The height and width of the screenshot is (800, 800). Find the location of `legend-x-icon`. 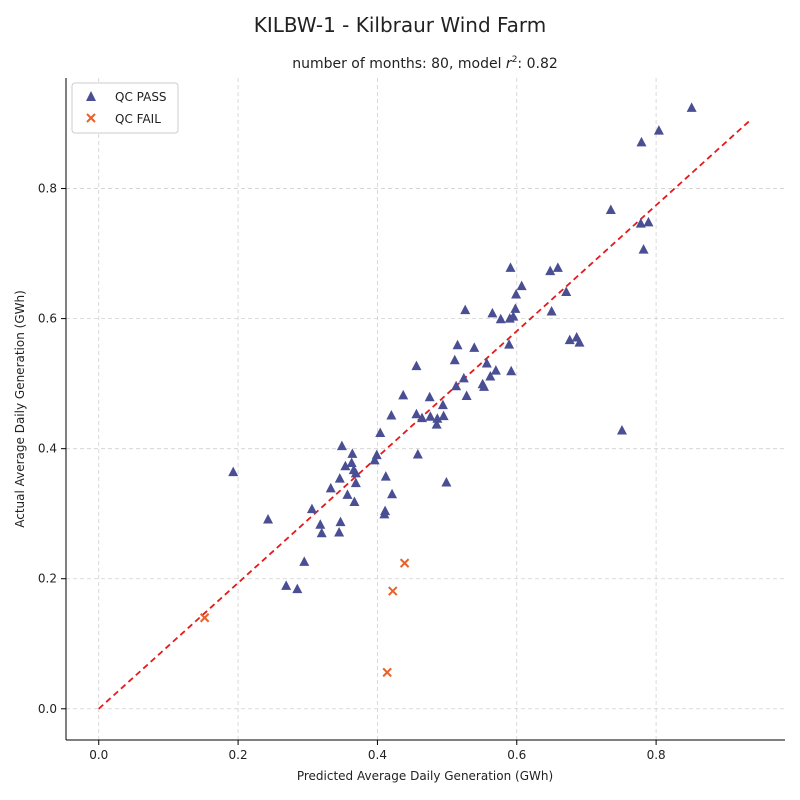

legend-x-icon is located at coordinates (91, 118).